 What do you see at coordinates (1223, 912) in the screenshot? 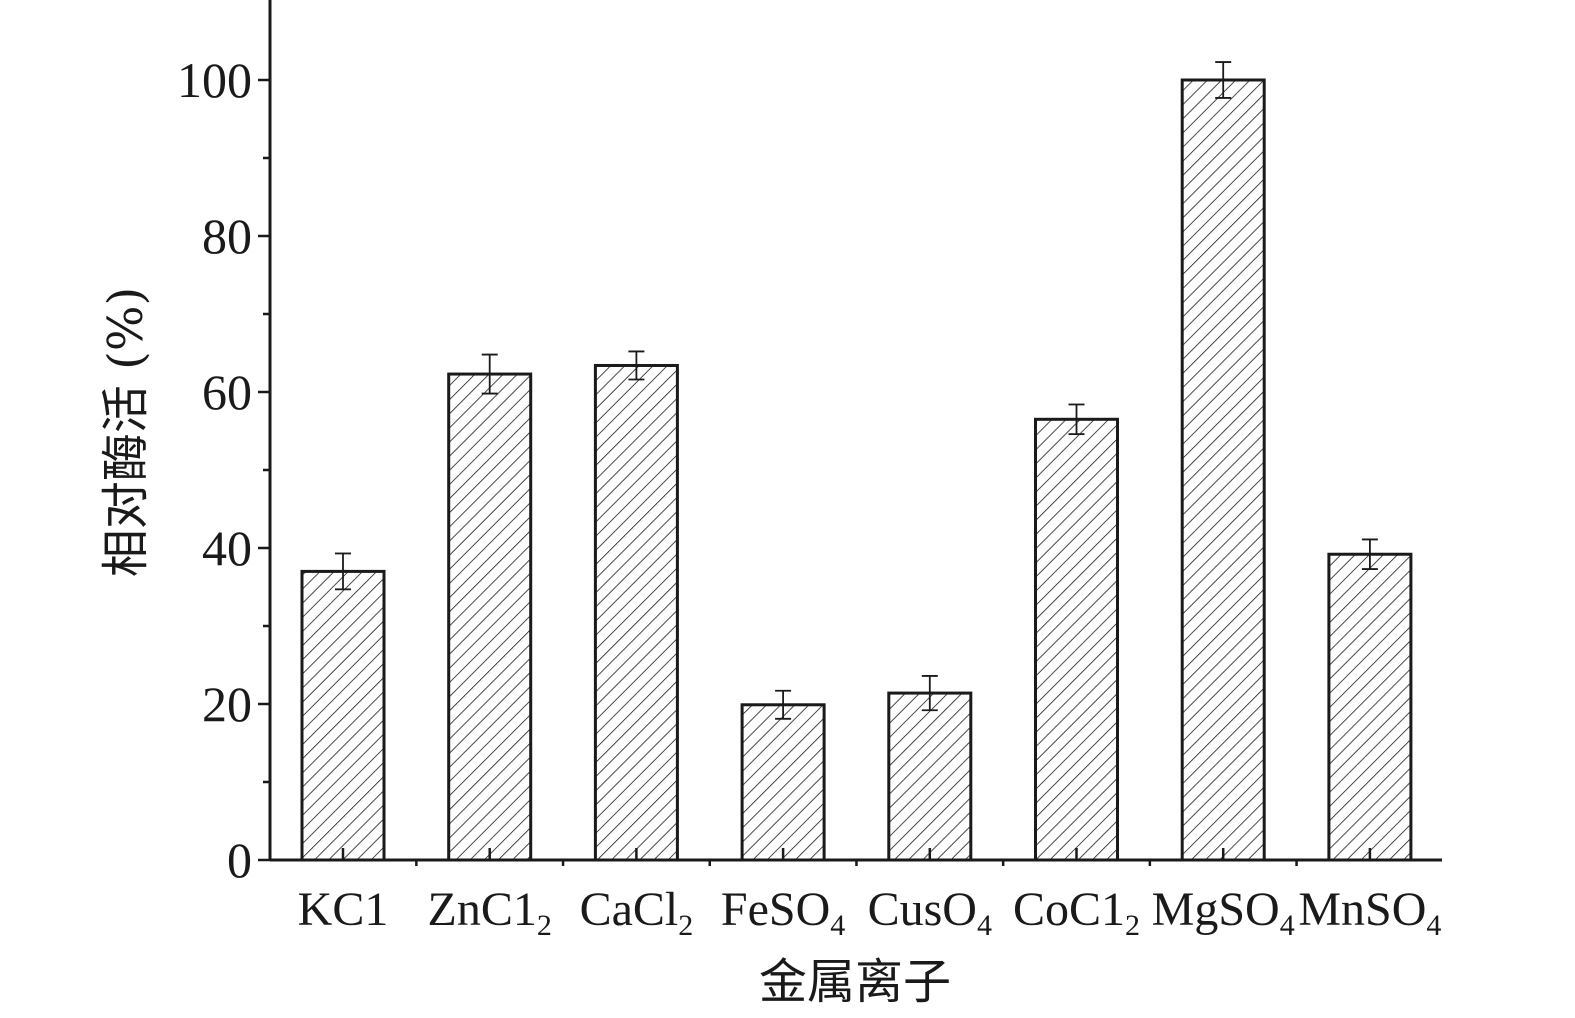
I see `x-category-label: MgSO4` at bounding box center [1223, 912].